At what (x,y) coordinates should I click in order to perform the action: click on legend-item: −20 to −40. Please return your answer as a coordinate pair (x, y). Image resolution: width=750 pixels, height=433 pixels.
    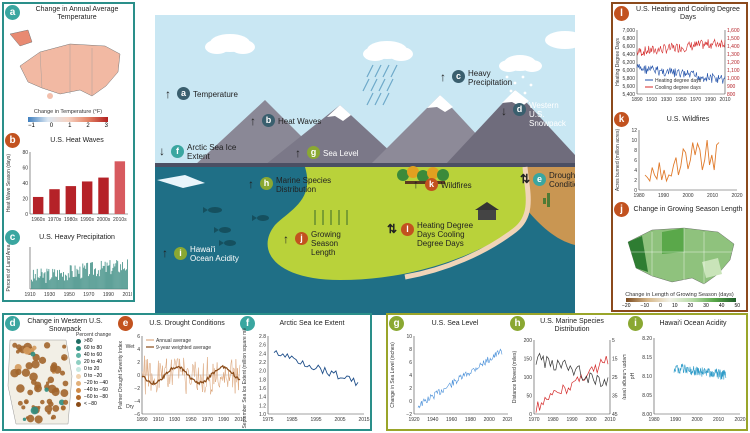
    Looking at the image, I should click on (96, 383).